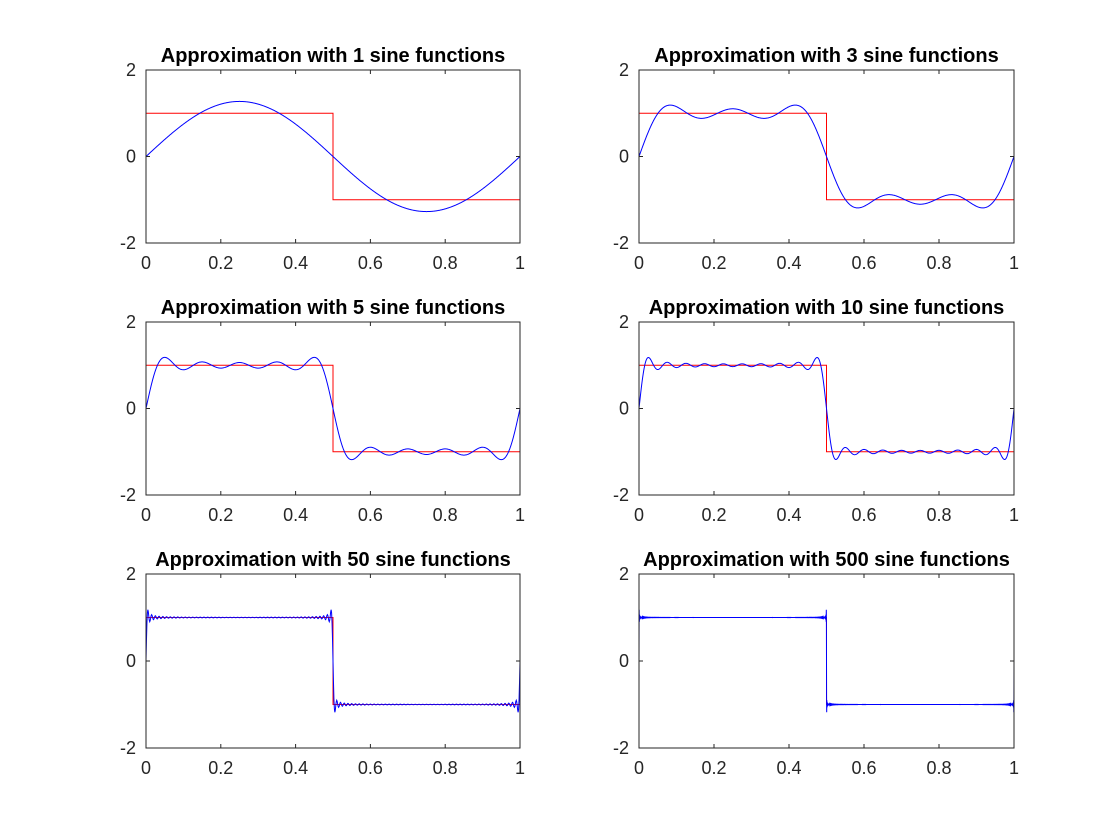 The width and height of the screenshot is (1120, 840). Describe the element at coordinates (826, 560) in the screenshot. I see `subplot-title: Approximation with 500 sine functions` at that location.